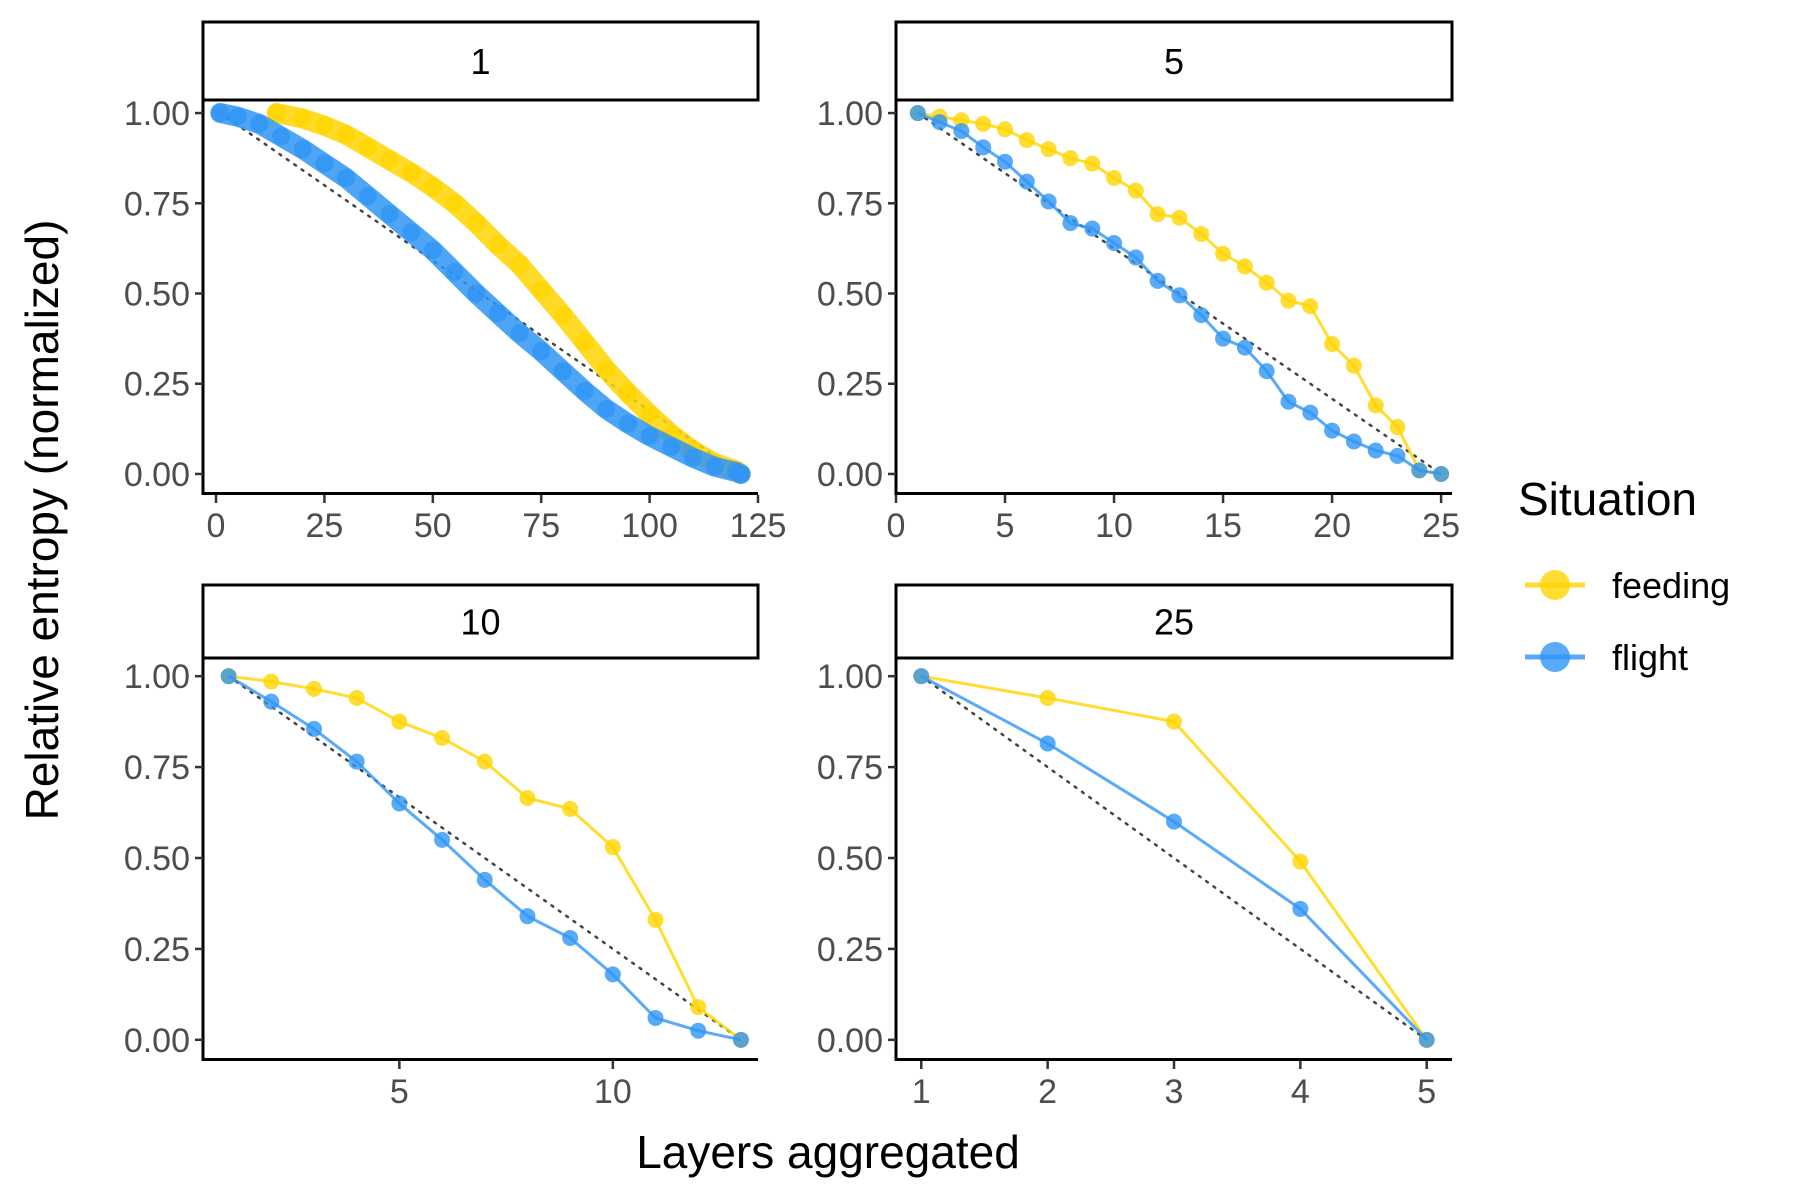 The width and height of the screenshot is (1800, 1200). What do you see at coordinates (541, 526) in the screenshot?
I see `x-tick-label: 75` at bounding box center [541, 526].